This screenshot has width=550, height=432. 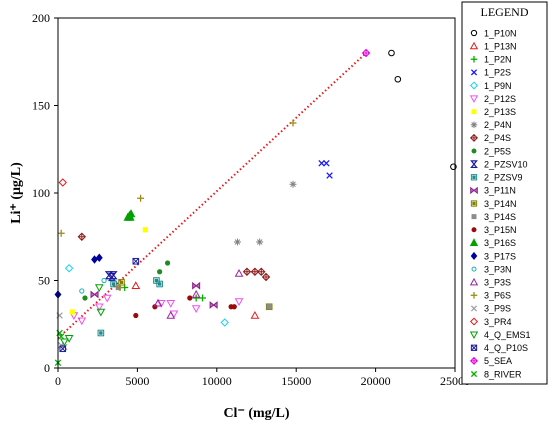 I want to click on legend-item-4-q-ems1: 4_Q_EMS1, so click(x=500, y=335).